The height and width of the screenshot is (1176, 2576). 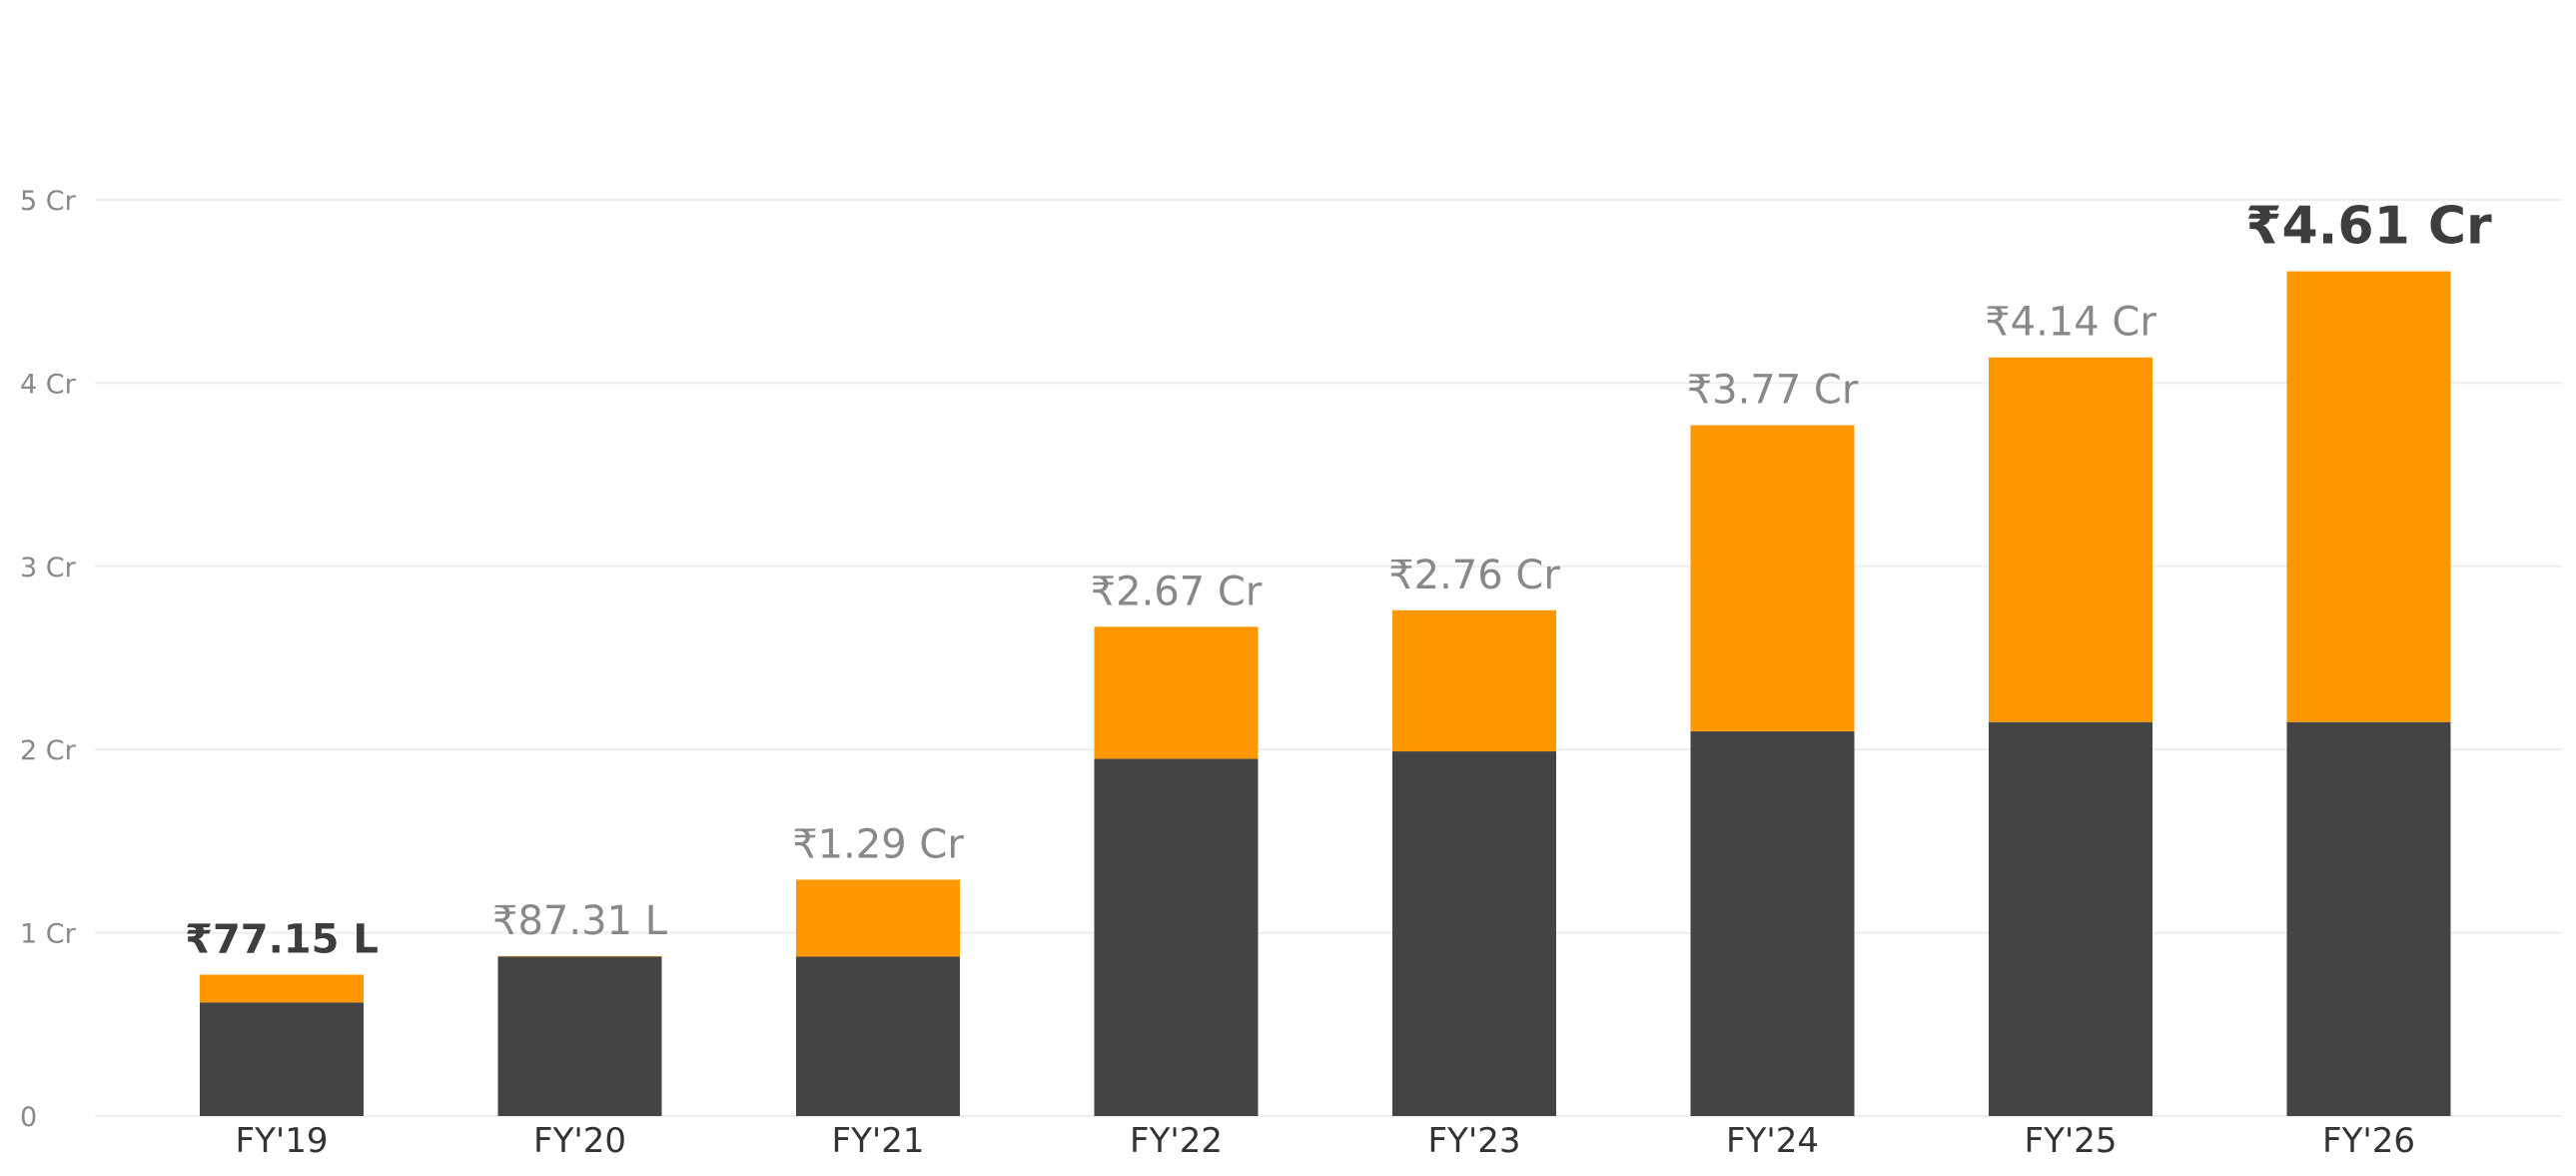 I want to click on x-tick-label: FY'19, so click(x=282, y=1141).